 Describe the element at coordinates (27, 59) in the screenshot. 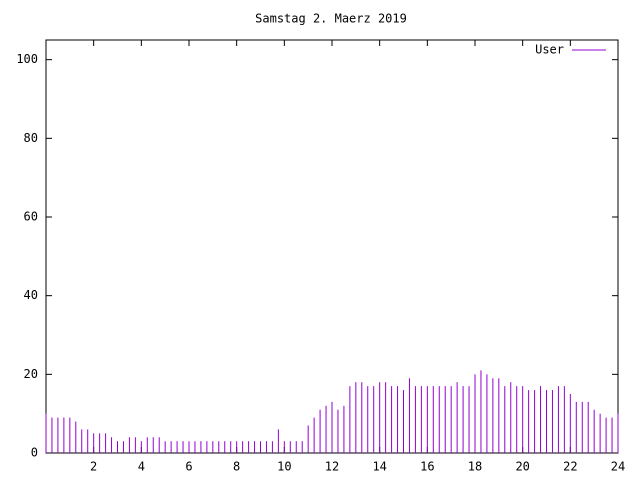

I see `y-tick-label: 100` at that location.